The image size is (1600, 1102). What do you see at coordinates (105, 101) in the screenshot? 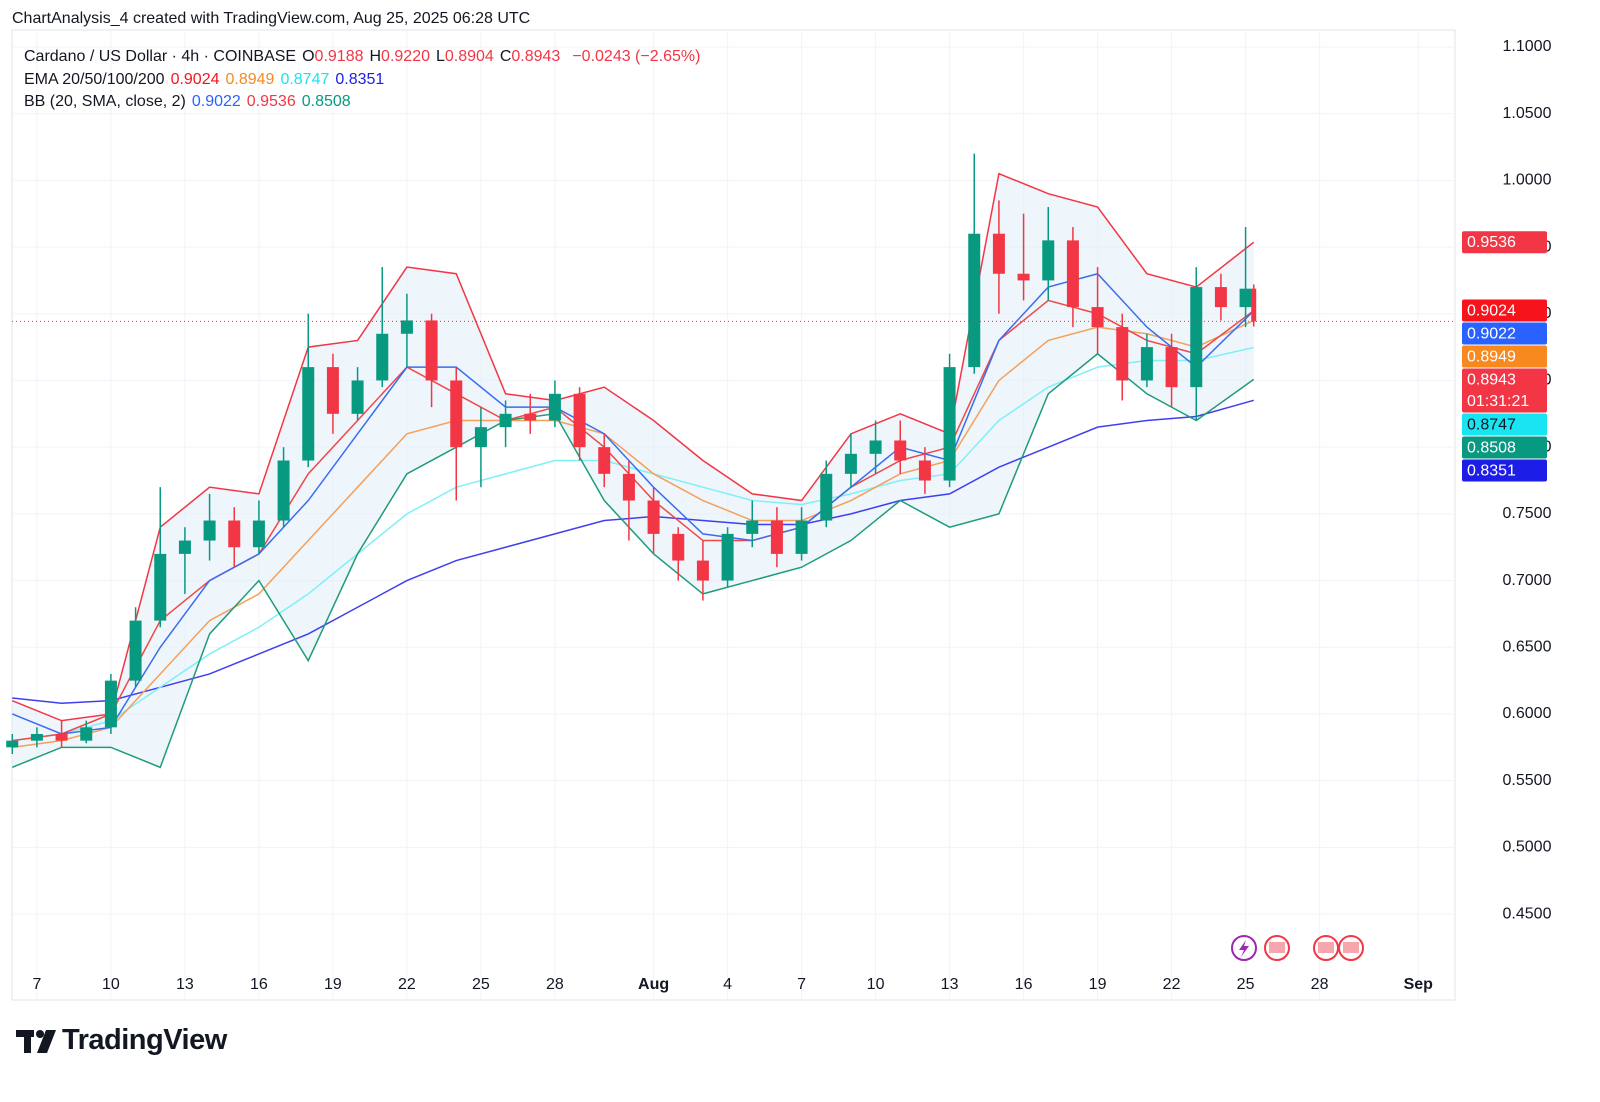
I see `bb-label: BB (20, SMA, close, 2)` at bounding box center [105, 101].